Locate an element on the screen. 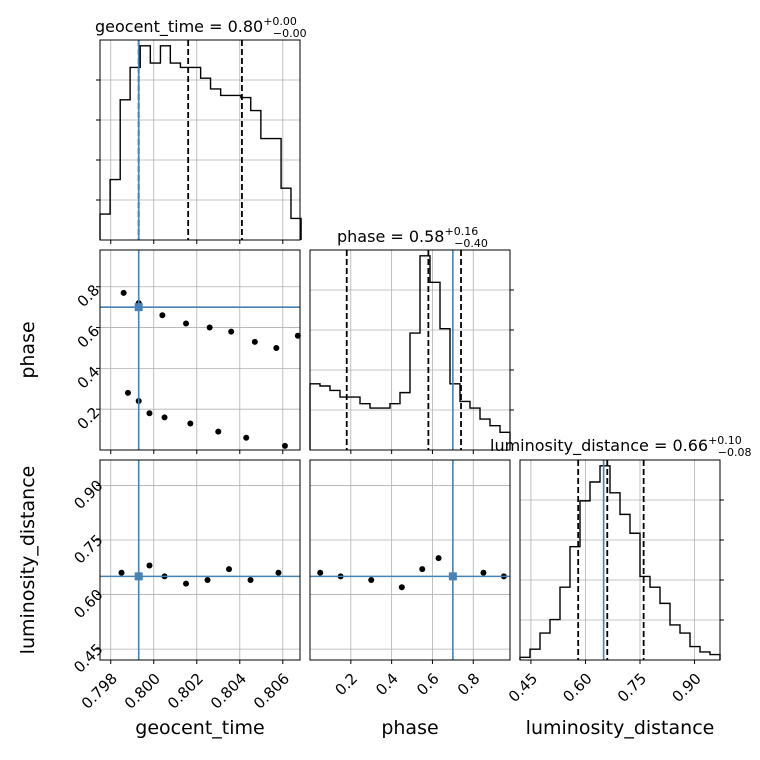 The image size is (760, 760). x-tick-label: 0.60 is located at coordinates (577, 688).